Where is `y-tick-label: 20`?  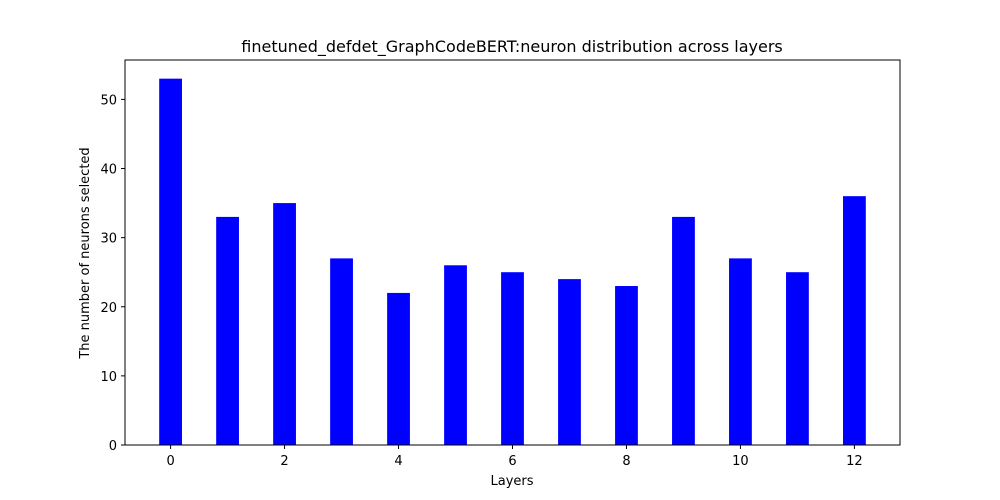
y-tick-label: 20 is located at coordinates (108, 308).